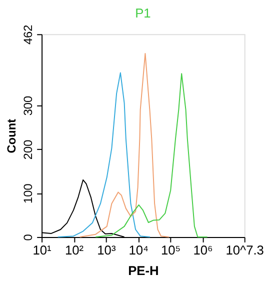  What do you see at coordinates (28, 34) in the screenshot?
I see `y-tick-label: 462` at bounding box center [28, 34].